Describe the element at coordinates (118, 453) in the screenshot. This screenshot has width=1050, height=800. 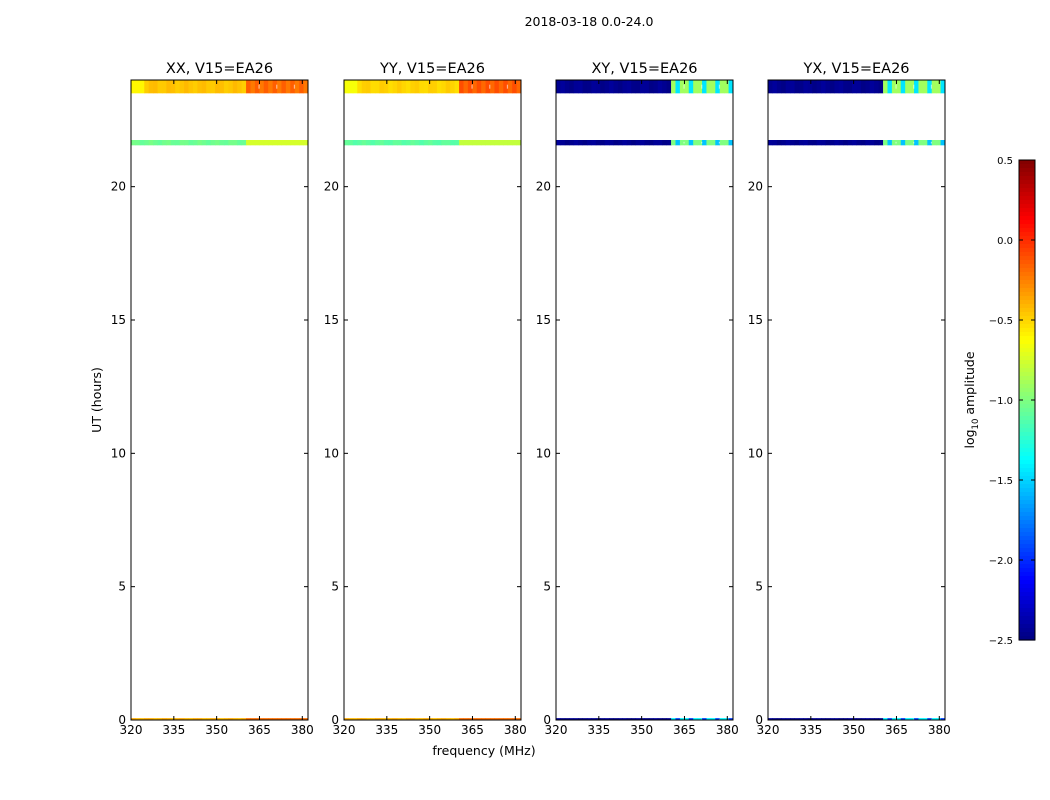
I see `y-tick-label: 10` at that location.